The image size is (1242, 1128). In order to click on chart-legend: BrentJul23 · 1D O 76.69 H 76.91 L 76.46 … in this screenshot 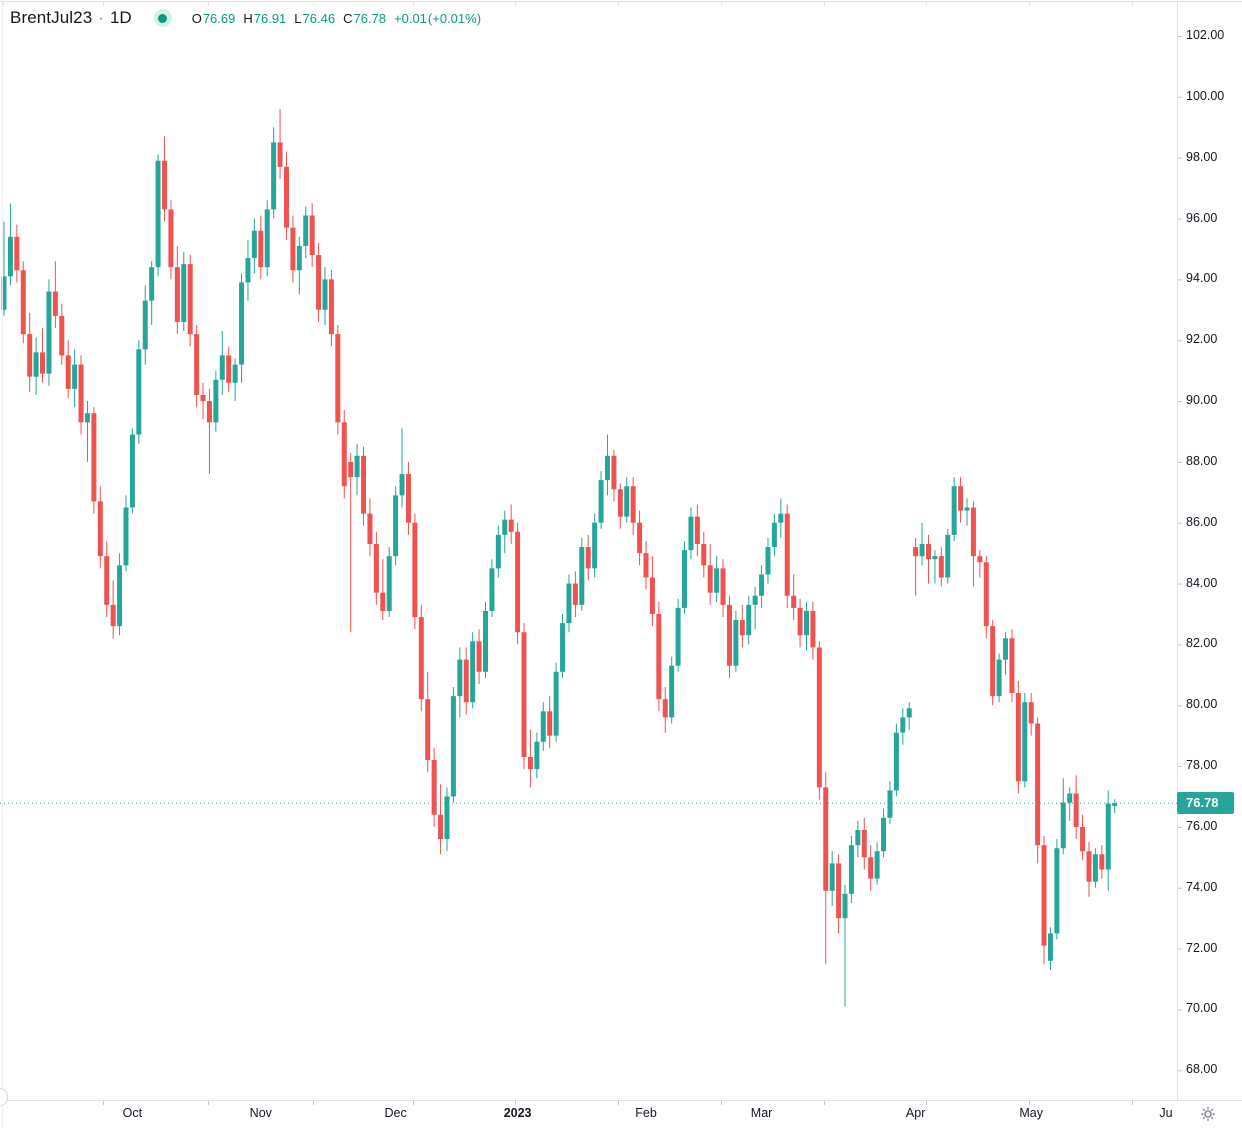, I will do `click(245, 18)`.